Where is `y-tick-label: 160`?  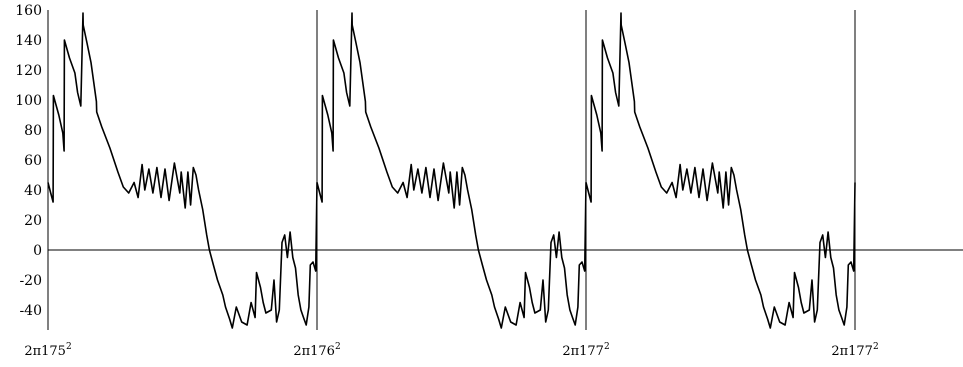
y-tick-label: 160 is located at coordinates (28, 11).